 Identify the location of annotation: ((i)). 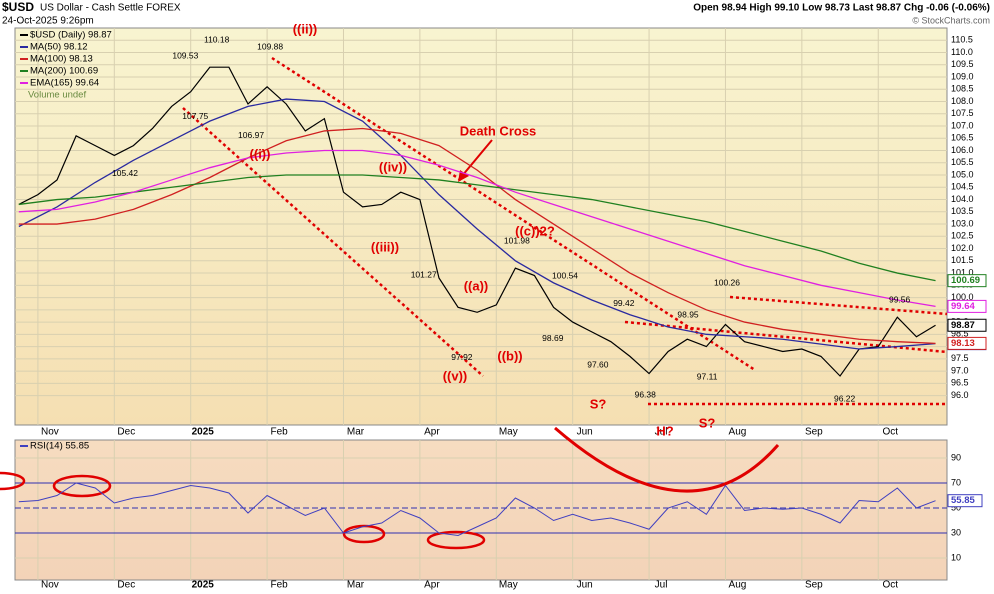
(260, 153).